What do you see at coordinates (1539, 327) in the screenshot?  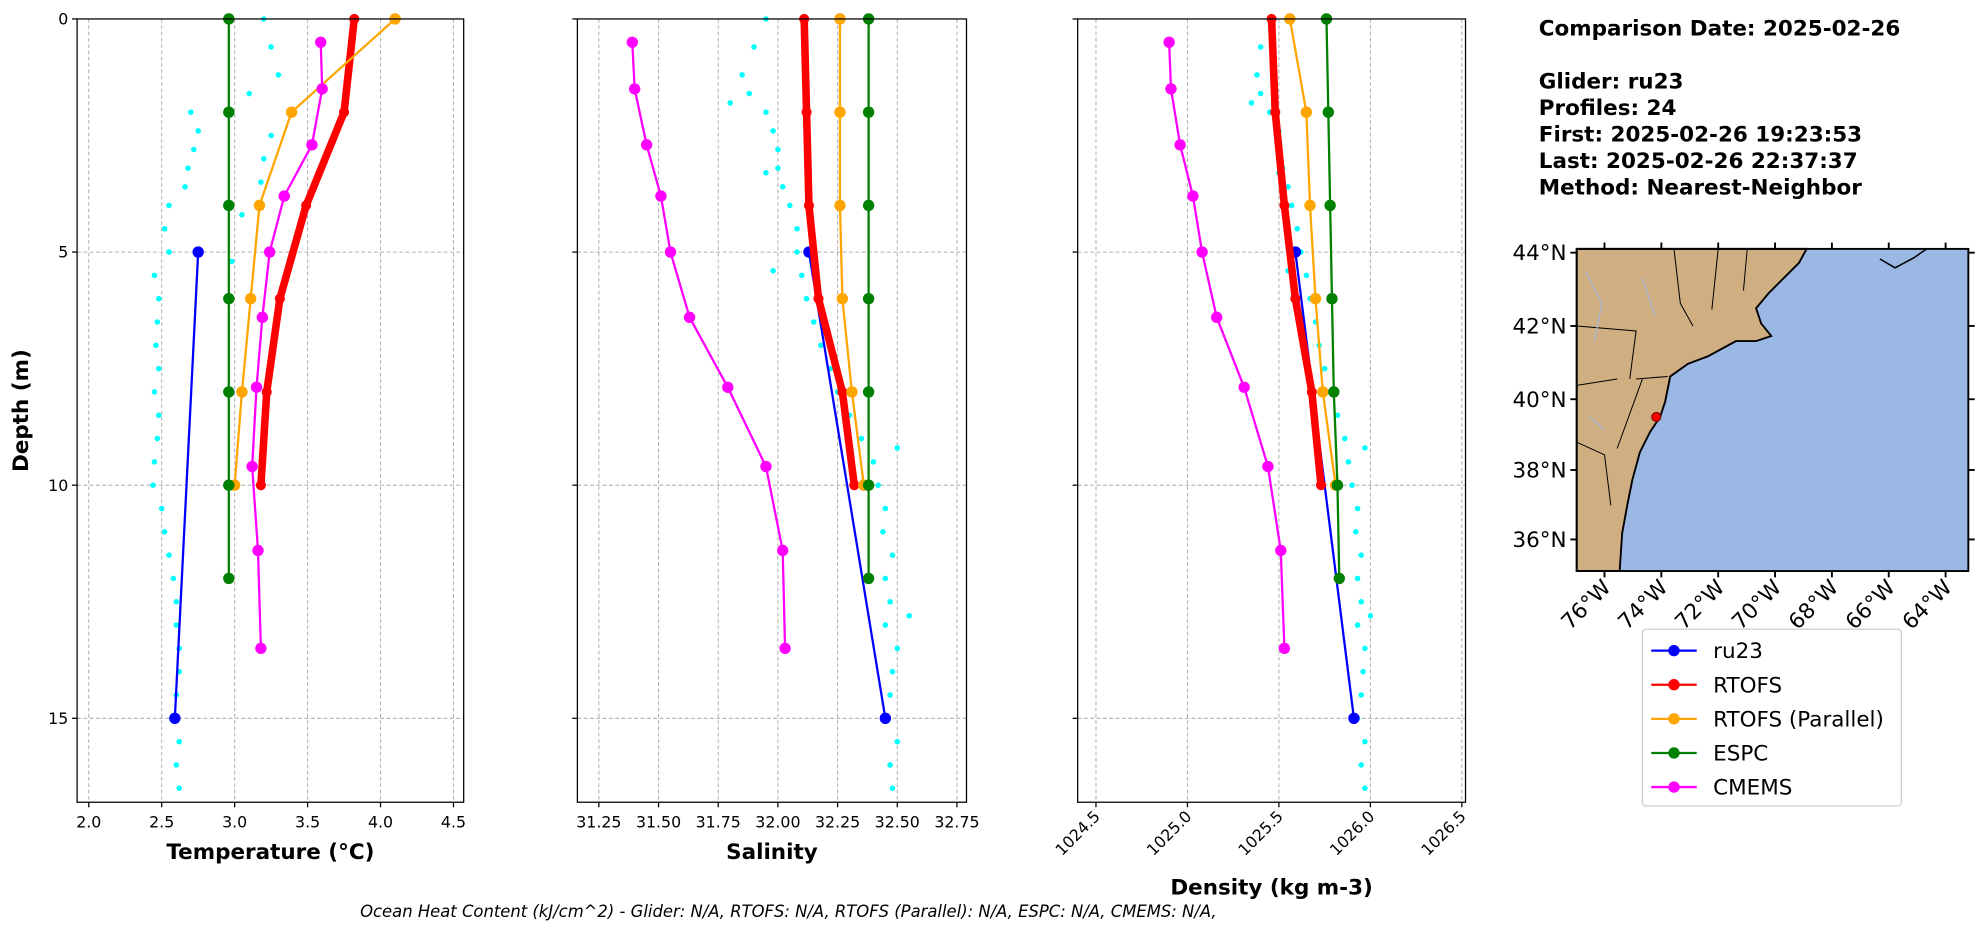 I see `map-lat-label: 42°N` at bounding box center [1539, 327].